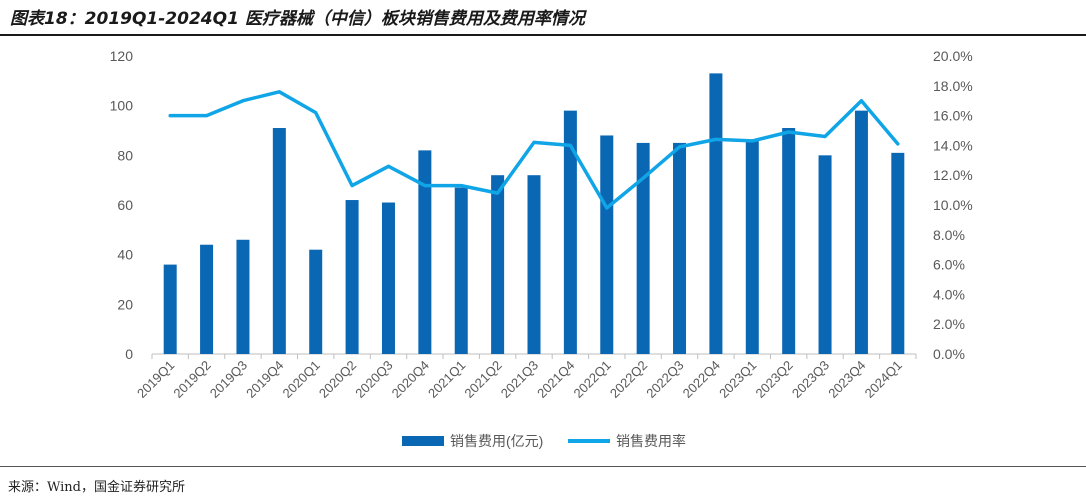 The width and height of the screenshot is (1086, 499). What do you see at coordinates (301, 379) in the screenshot?
I see `x-tick-label: 2020Q1` at bounding box center [301, 379].